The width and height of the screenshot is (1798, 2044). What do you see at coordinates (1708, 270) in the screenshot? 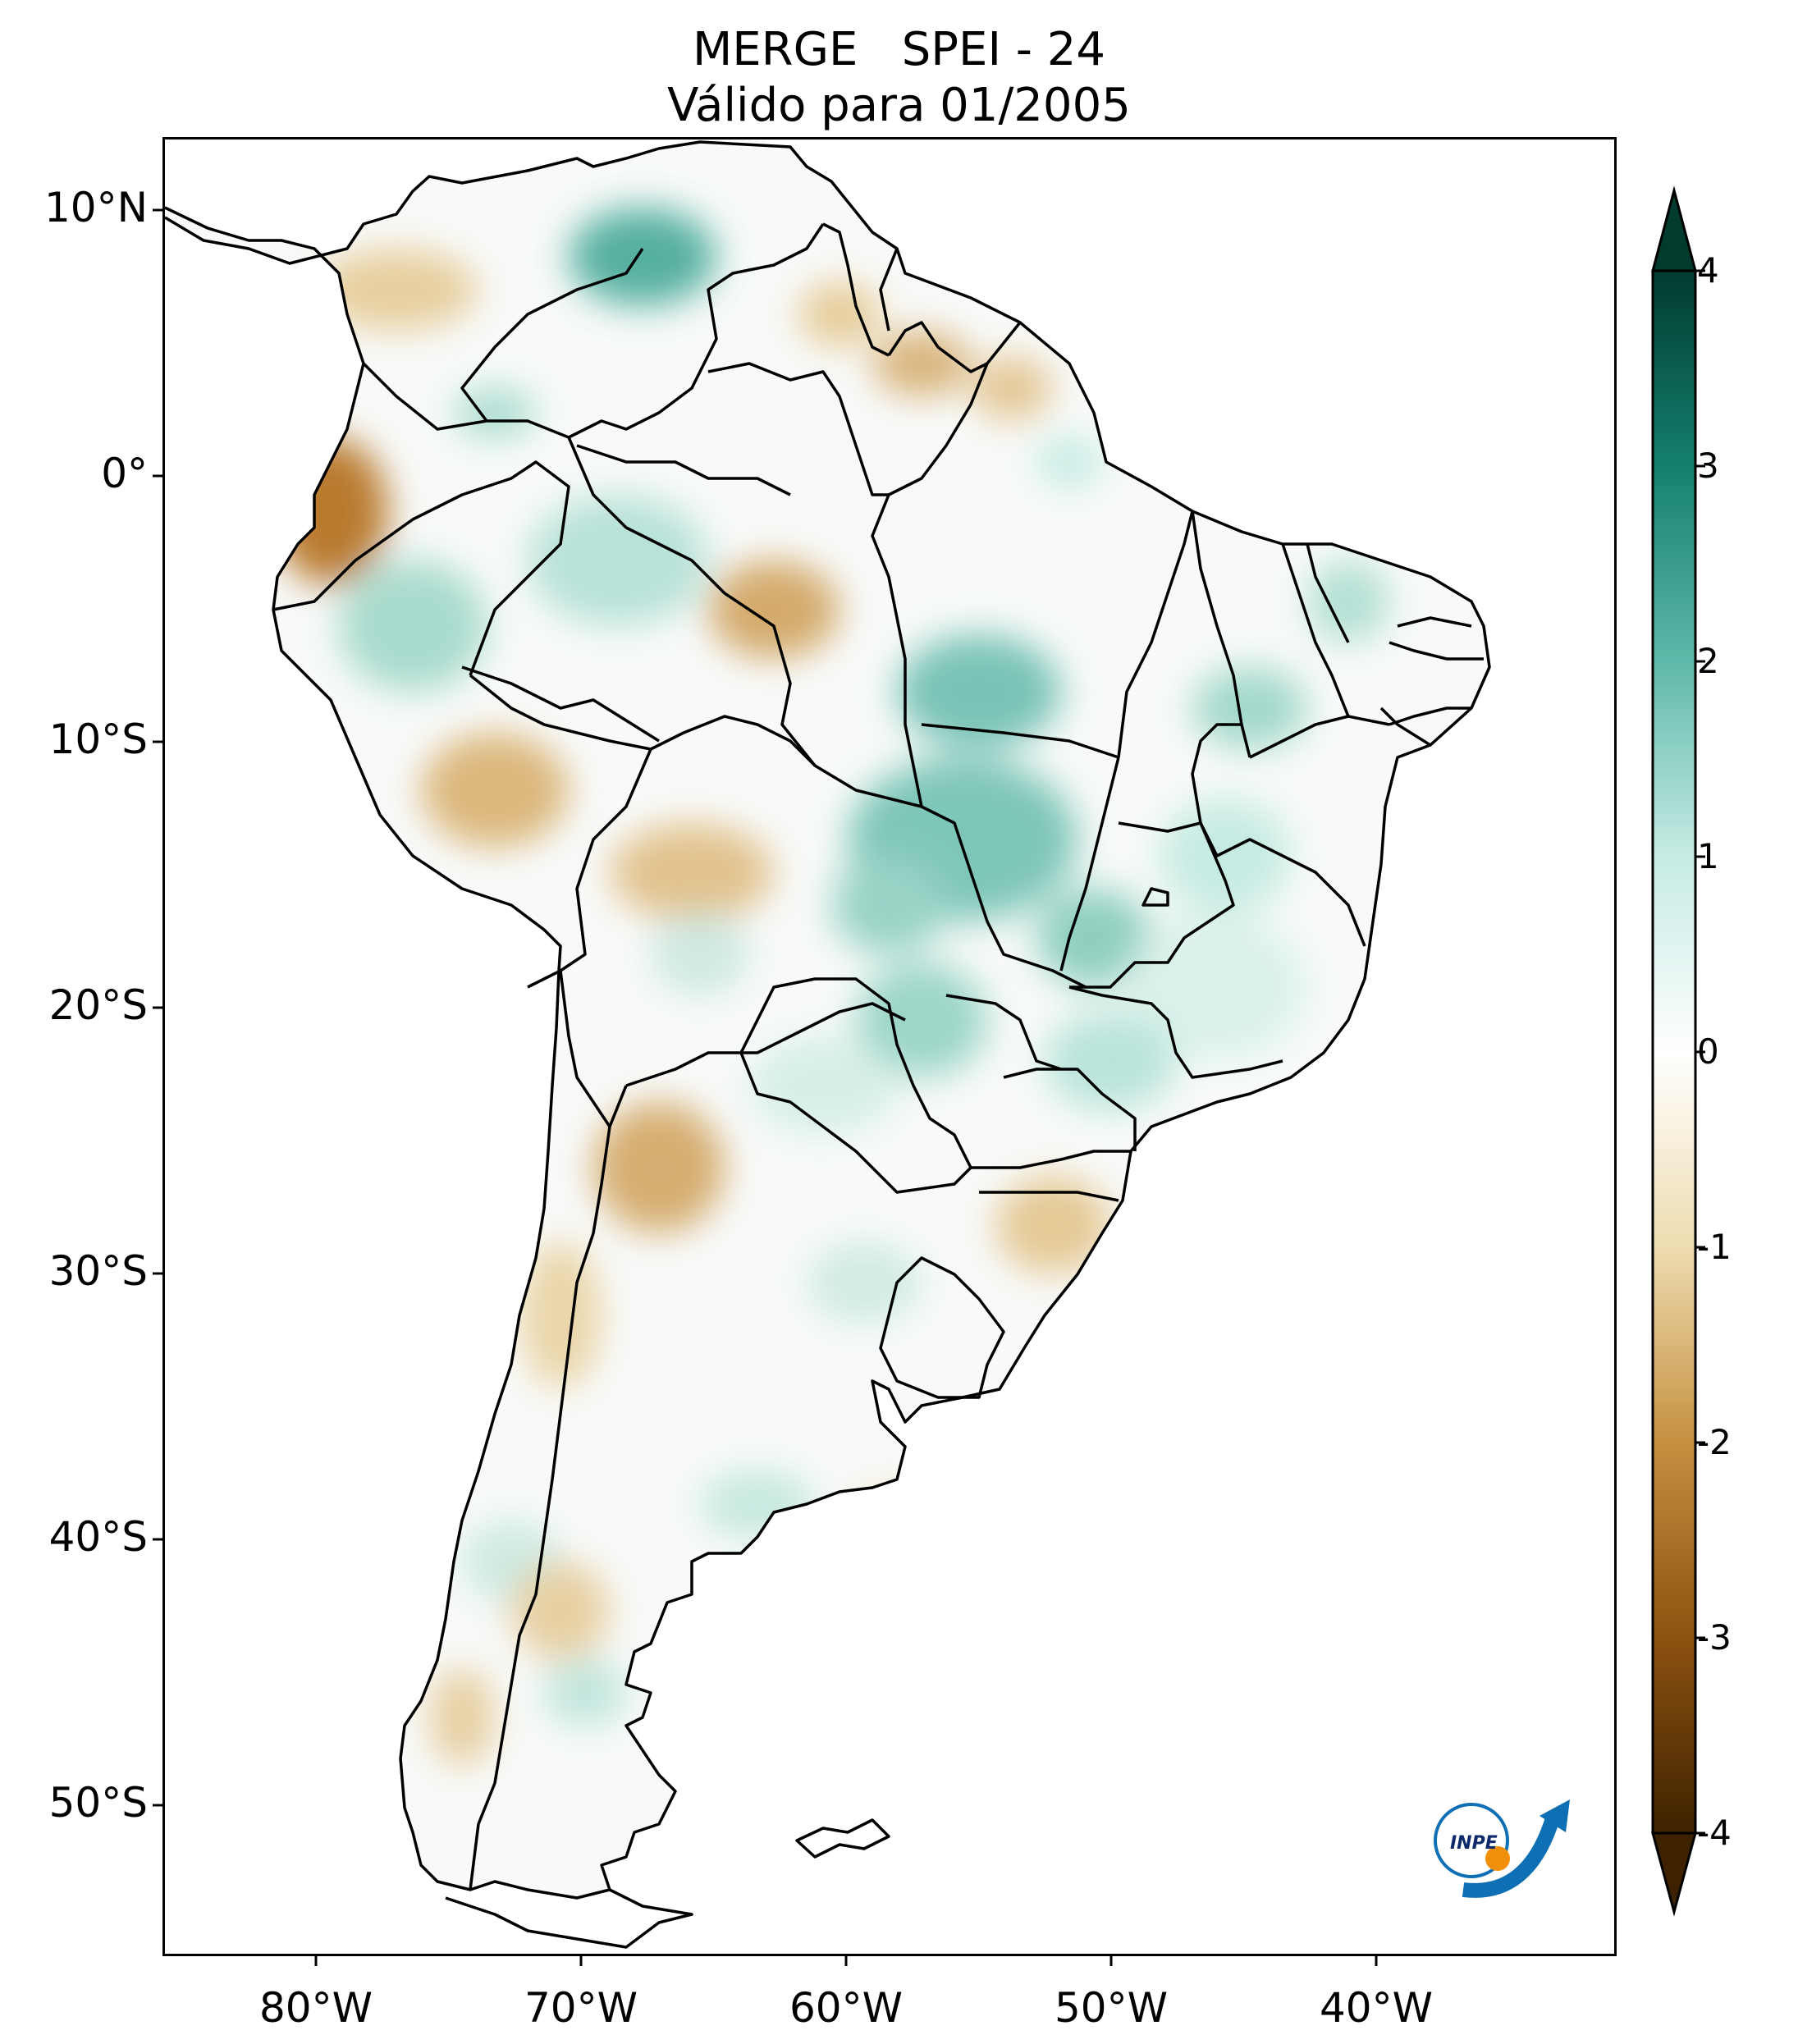
I see `colorbar-tick-4: 4` at bounding box center [1708, 270].